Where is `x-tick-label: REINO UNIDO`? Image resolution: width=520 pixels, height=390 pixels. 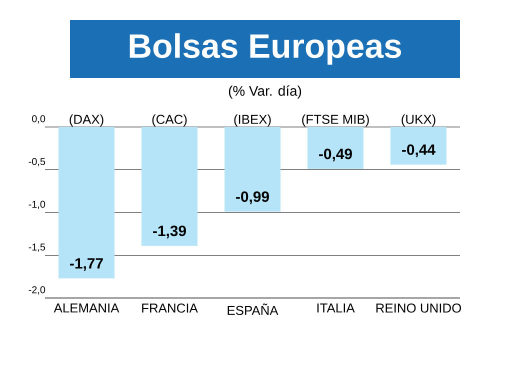
x-tick-label: REINO UNIDO is located at coordinates (419, 308).